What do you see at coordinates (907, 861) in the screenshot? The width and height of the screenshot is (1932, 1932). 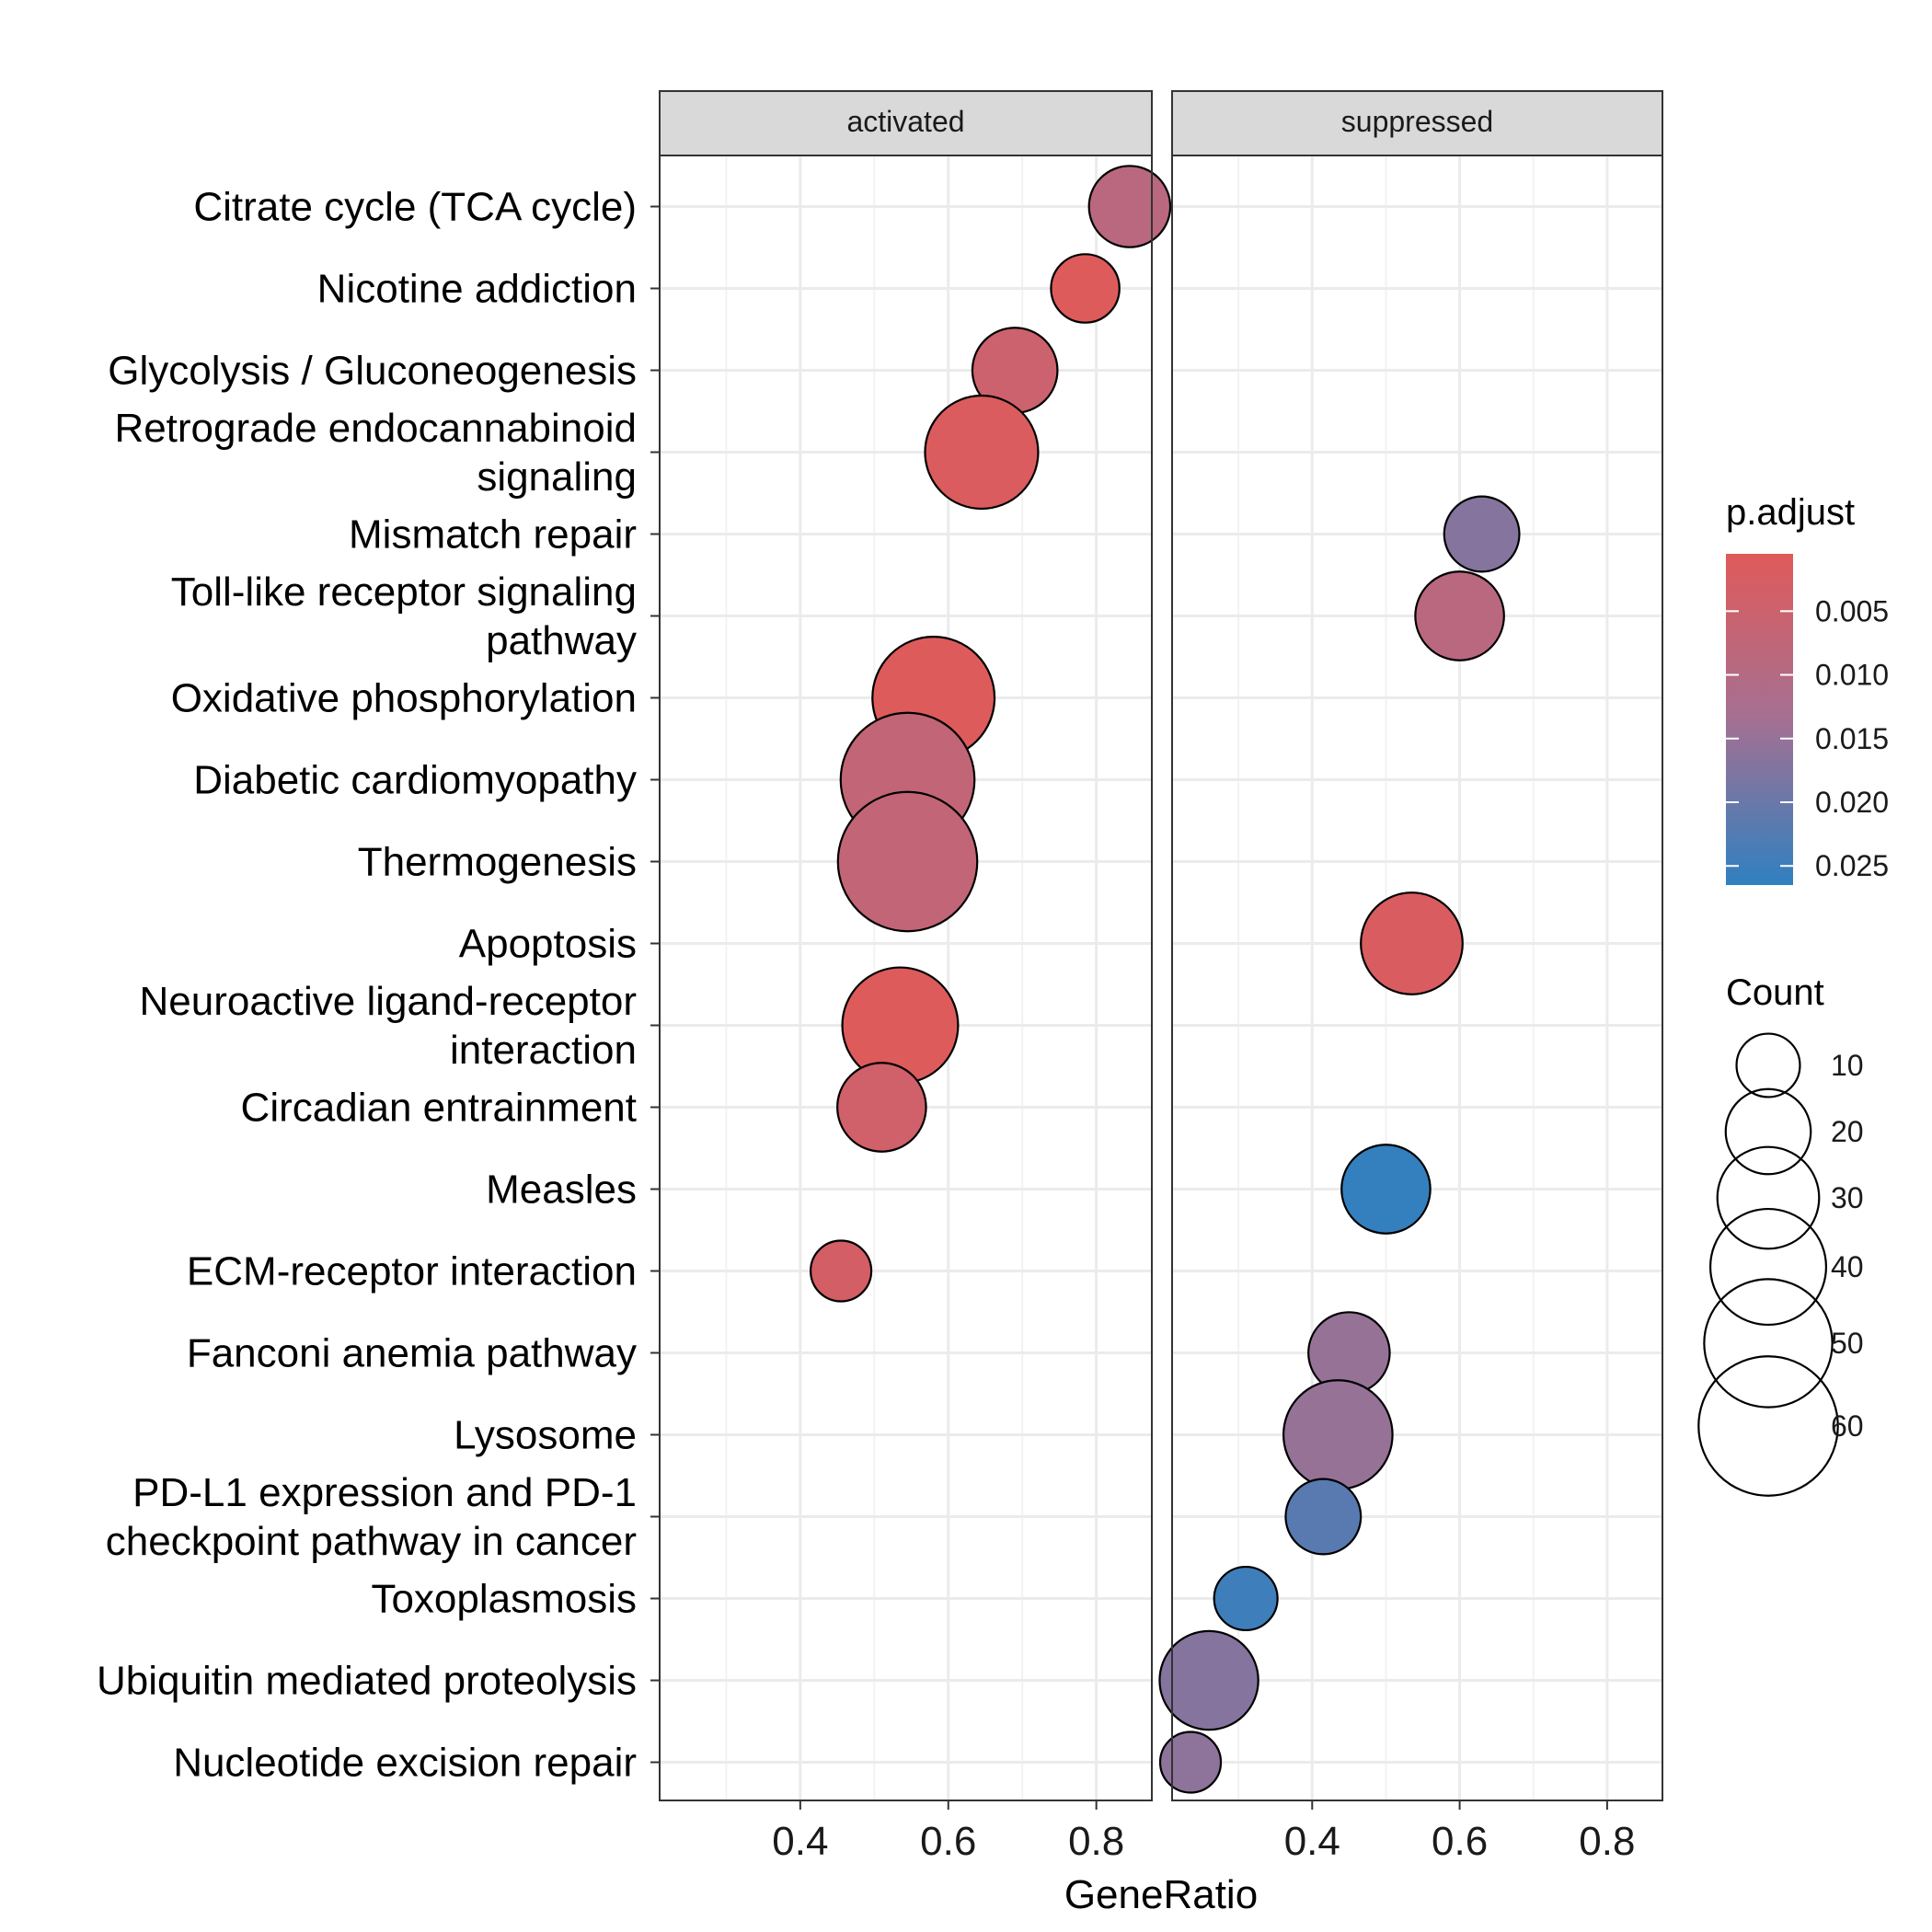 I see `point-thermogenesis` at bounding box center [907, 861].